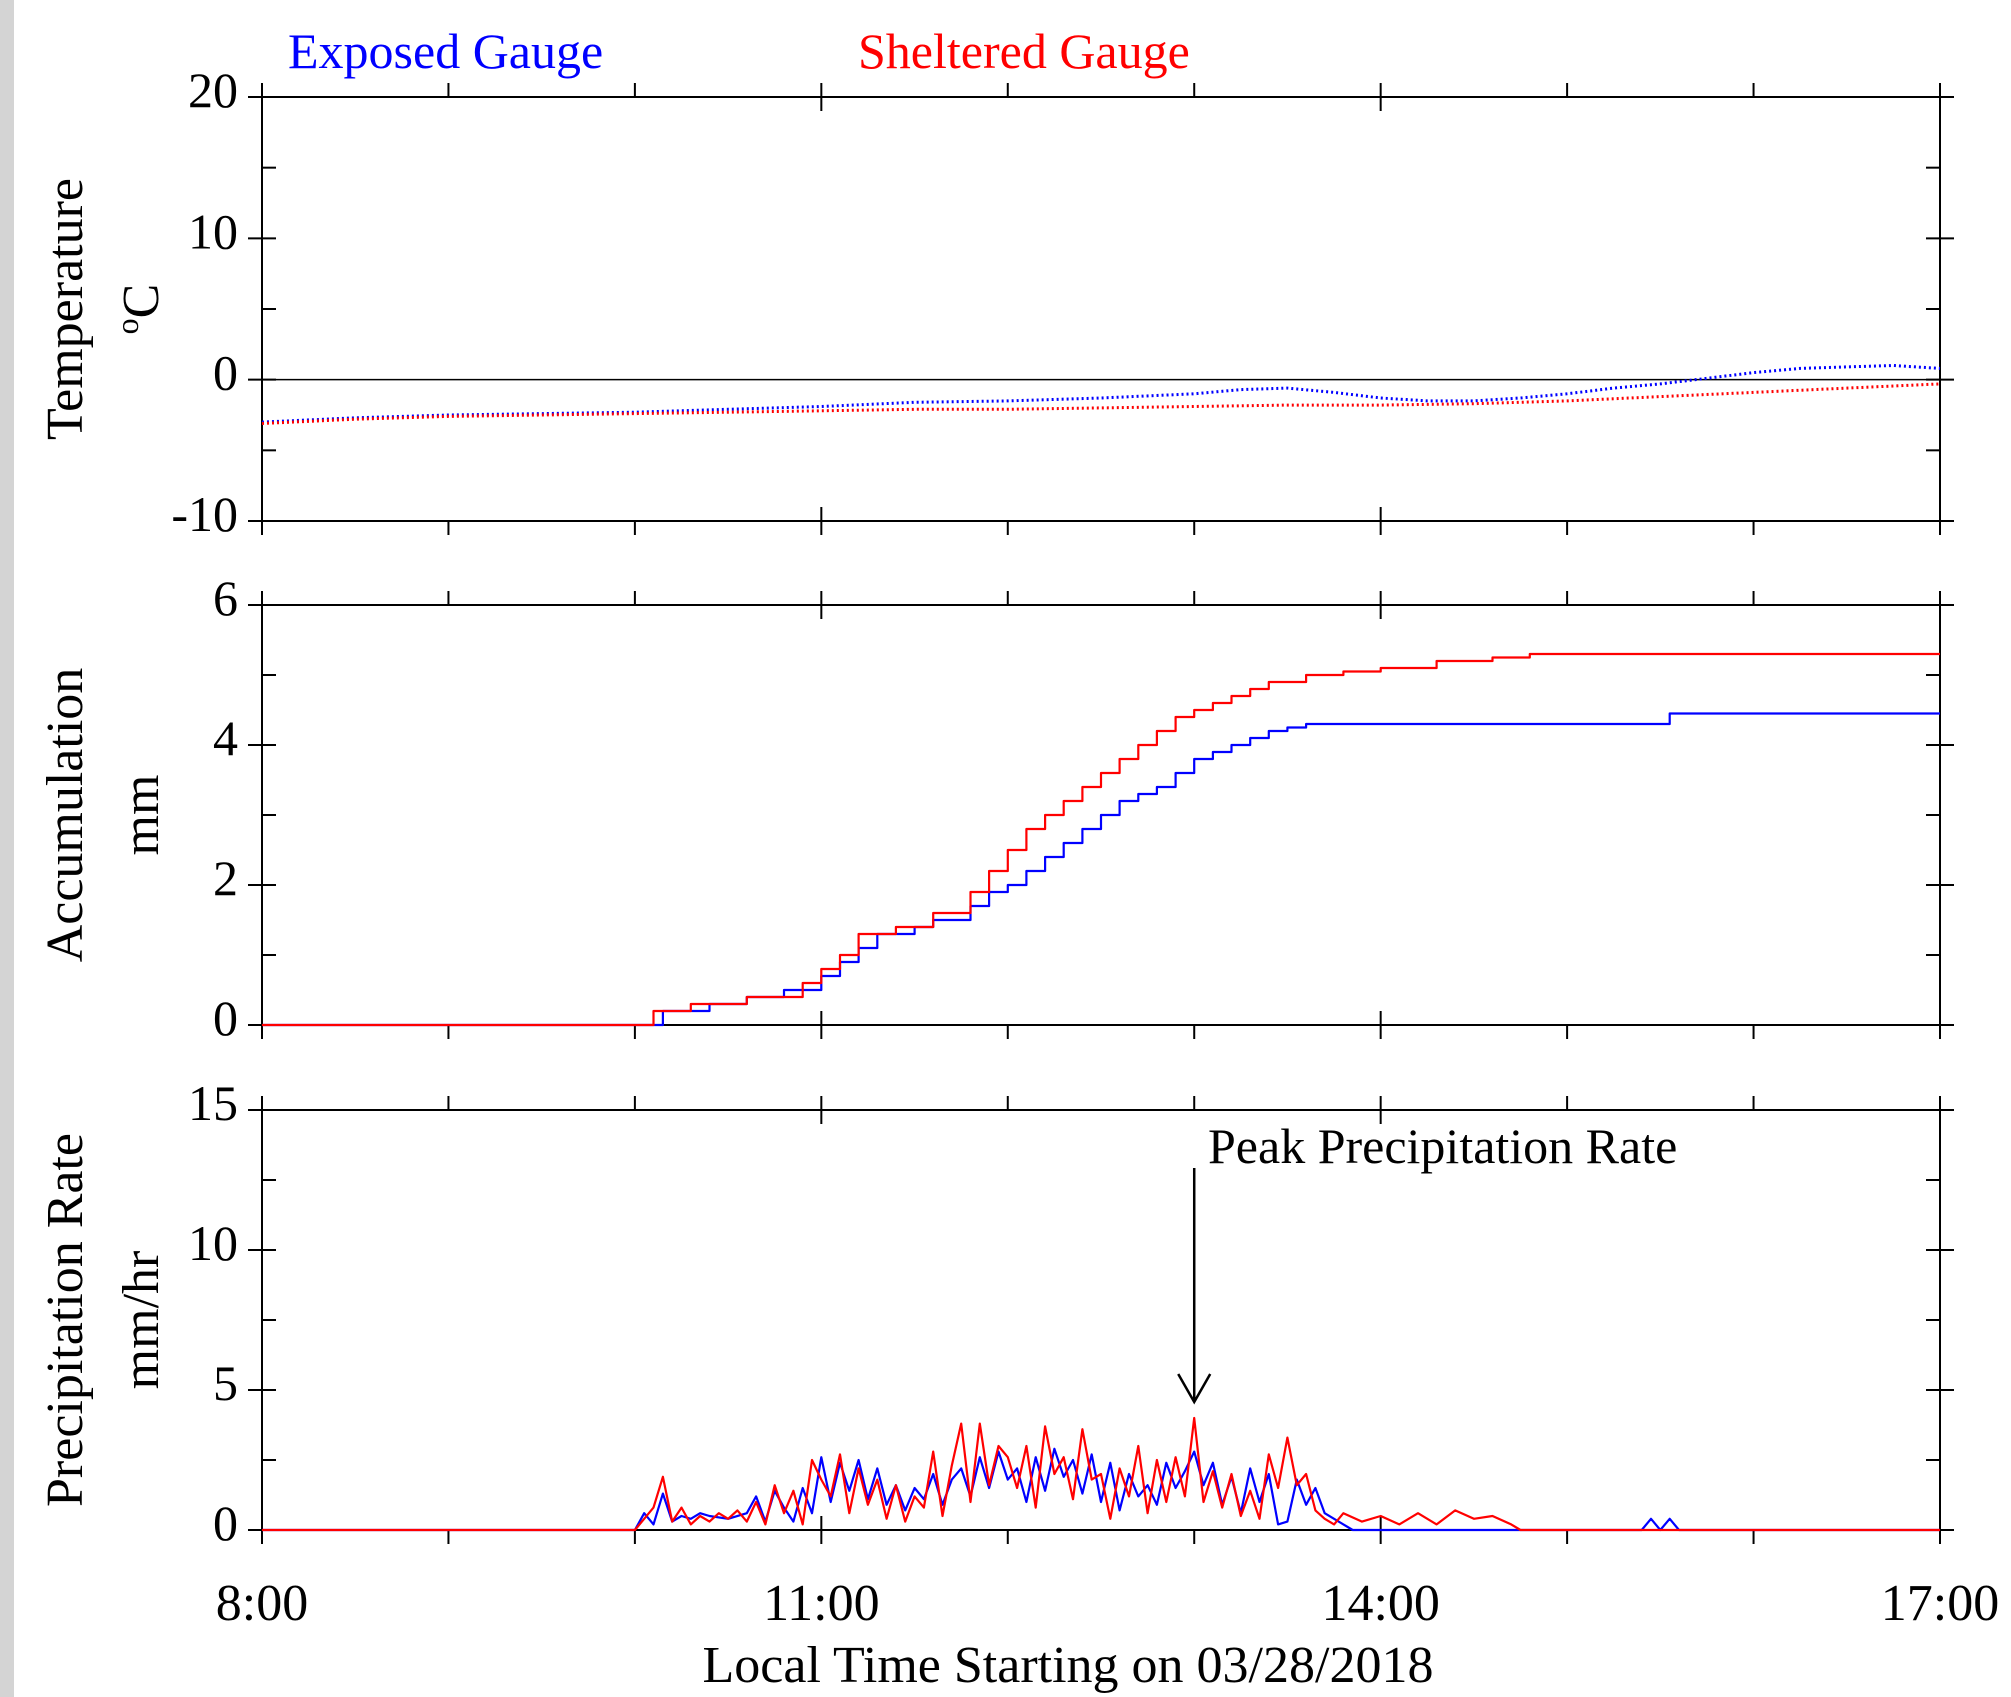 The height and width of the screenshot is (1697, 2011). What do you see at coordinates (213, 90) in the screenshot?
I see `temp-ytick-label: 20` at bounding box center [213, 90].